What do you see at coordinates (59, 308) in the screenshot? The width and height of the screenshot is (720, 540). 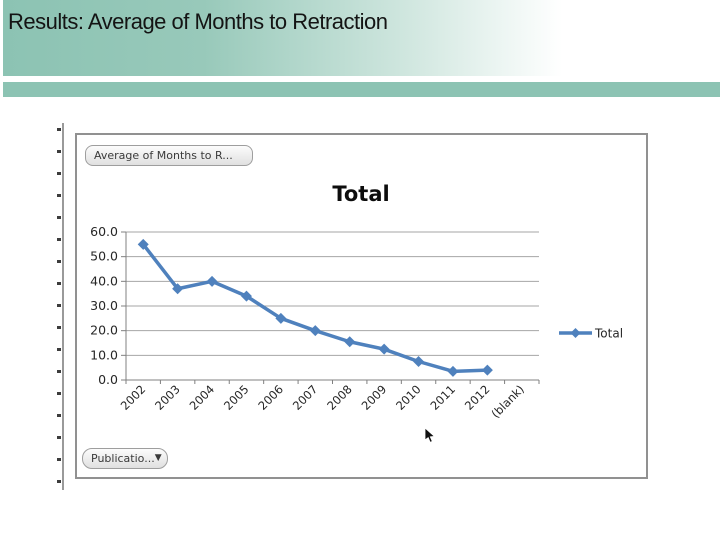 I see `worksheet-row-marks` at bounding box center [59, 308].